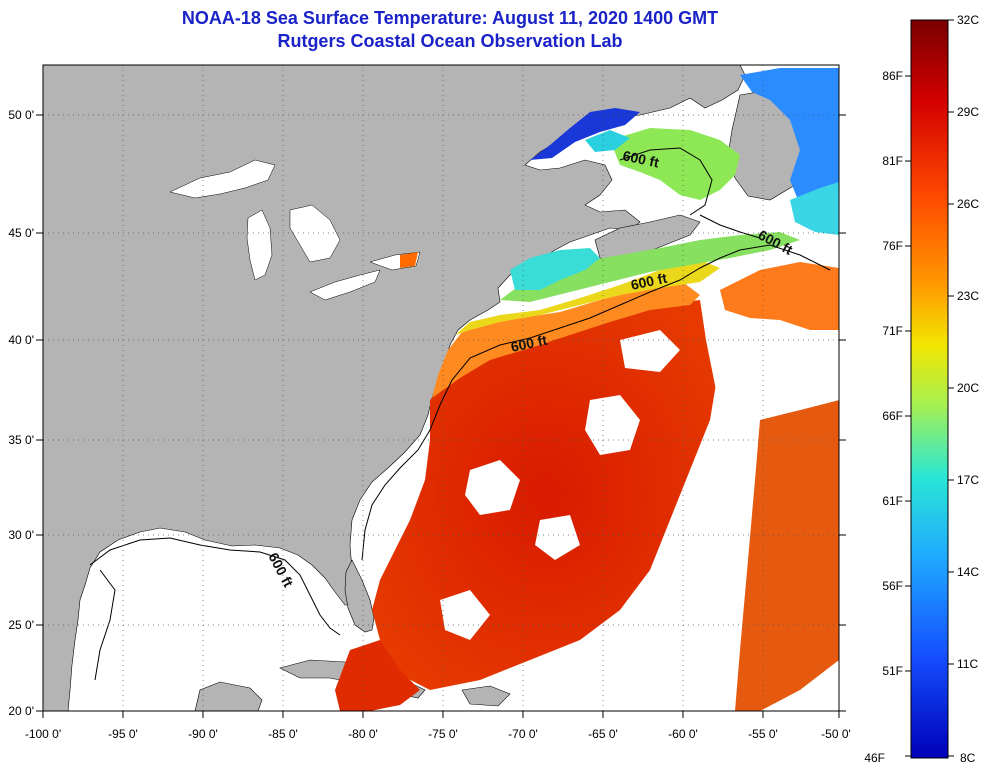 The height and width of the screenshot is (770, 984). Describe the element at coordinates (607, 141) in the screenshot. I see `sst-st-lawrence-cyan` at that location.